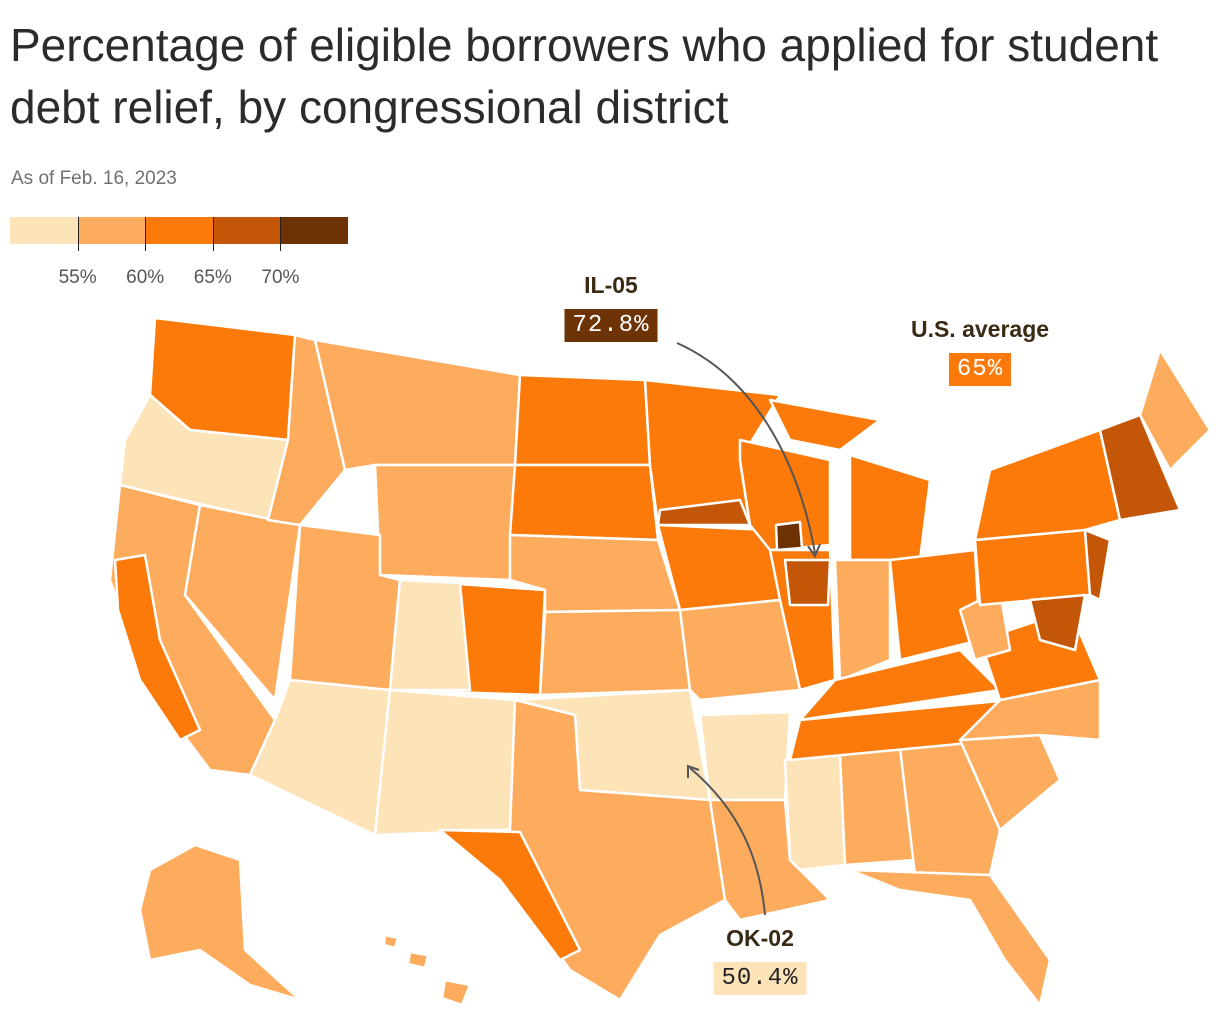 This screenshot has height=1024, width=1220. What do you see at coordinates (825, 425) in the screenshot?
I see `region-michigan-upper` at bounding box center [825, 425].